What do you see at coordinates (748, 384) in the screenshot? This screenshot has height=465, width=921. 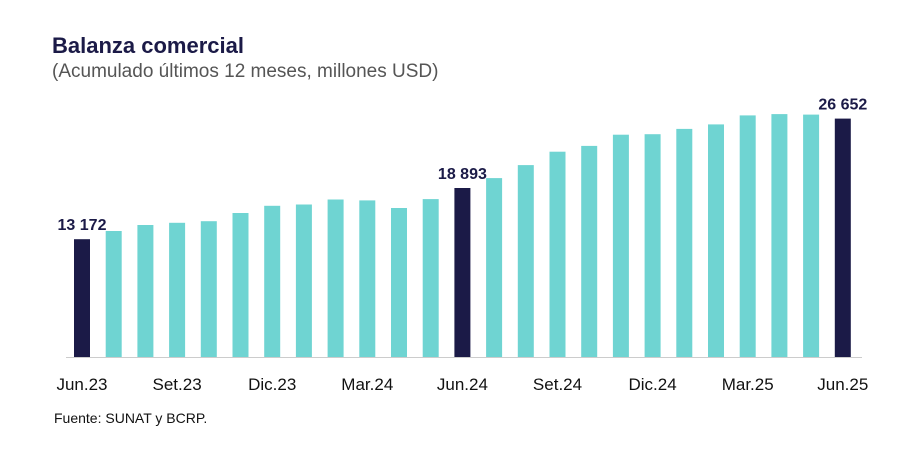 I see `x-tick-label: Mar.25` at bounding box center [748, 384].